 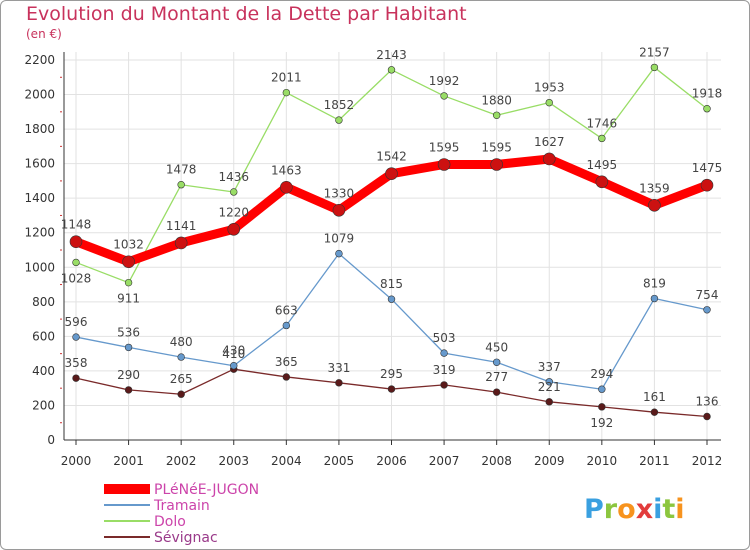 I want to click on chart-unit: (en €), so click(x=44, y=34).